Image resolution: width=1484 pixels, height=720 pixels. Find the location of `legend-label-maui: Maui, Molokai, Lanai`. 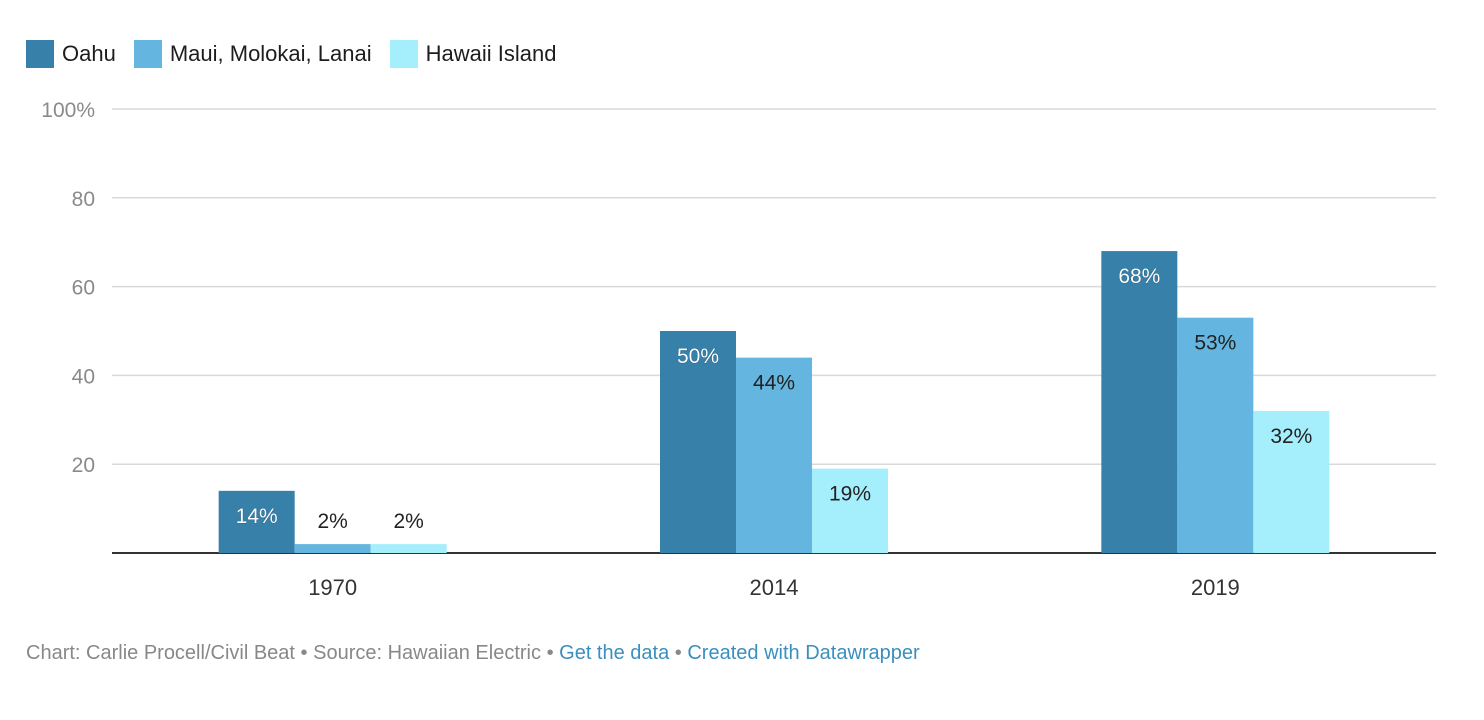

legend-label-maui: Maui, Molokai, Lanai is located at coordinates (270, 53).